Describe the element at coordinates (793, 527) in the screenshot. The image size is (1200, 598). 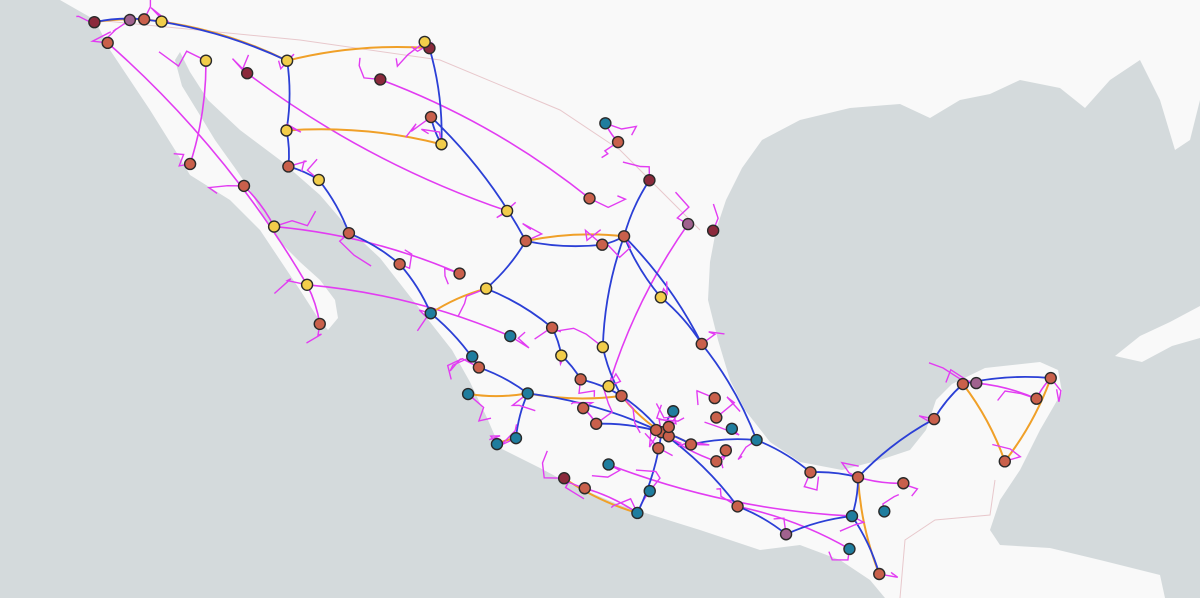
I see `road-secondary` at that location.